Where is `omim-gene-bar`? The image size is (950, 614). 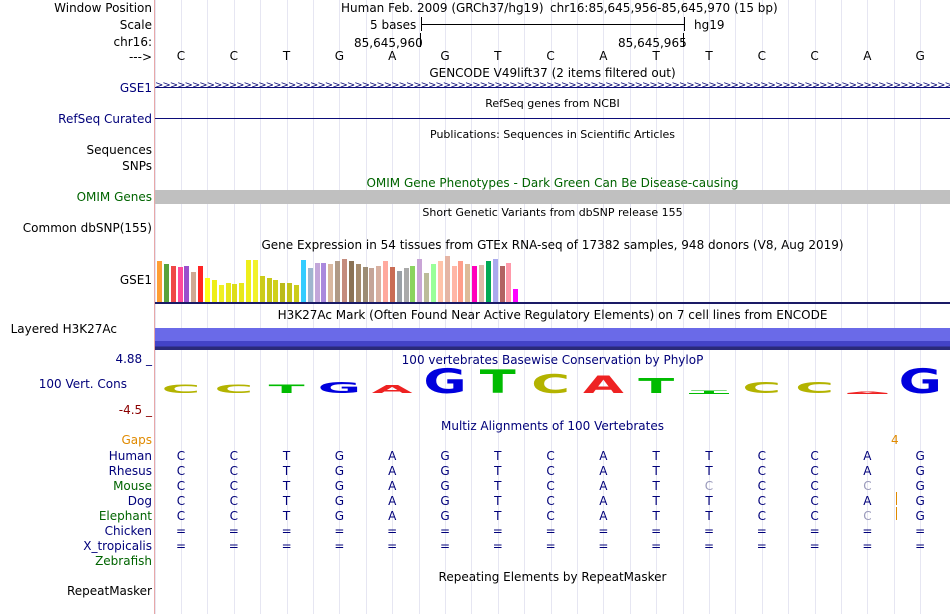
omim-gene-bar is located at coordinates (552, 197).